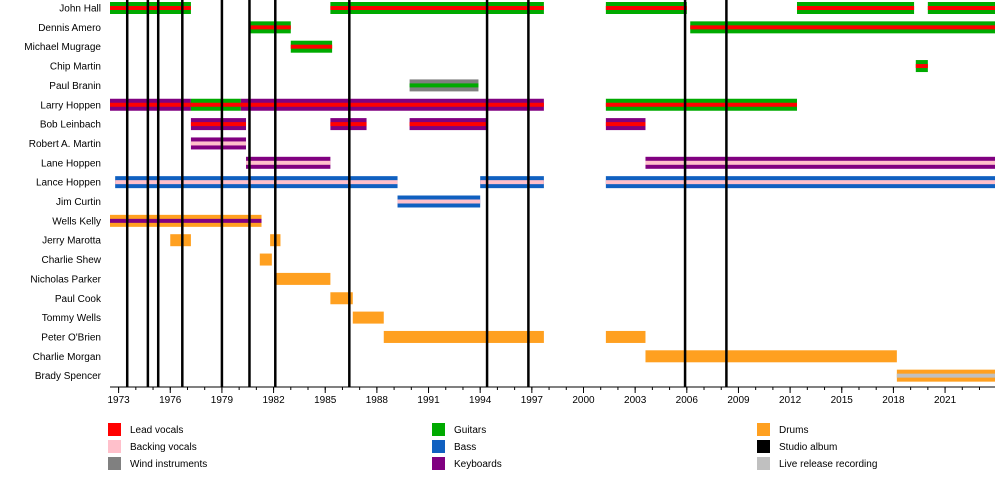 This screenshot has height=480, width=1000. I want to click on member-label: Brady Spencer, so click(68, 376).